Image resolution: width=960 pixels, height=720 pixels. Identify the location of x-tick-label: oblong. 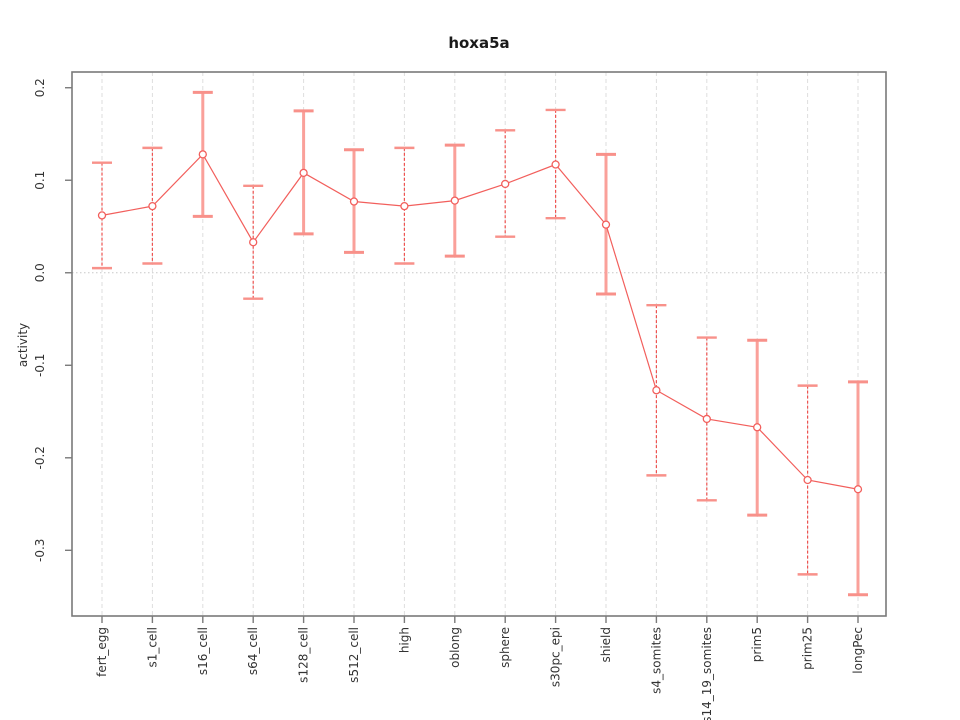
(455, 647).